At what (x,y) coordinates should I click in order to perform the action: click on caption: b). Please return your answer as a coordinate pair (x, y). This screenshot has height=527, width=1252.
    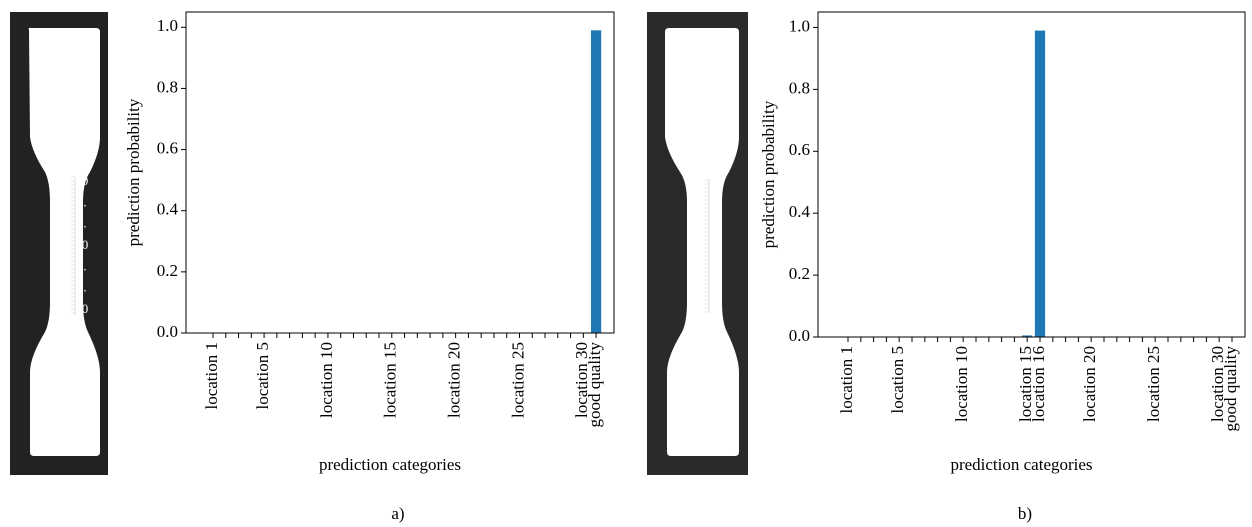
    Looking at the image, I should click on (1025, 513).